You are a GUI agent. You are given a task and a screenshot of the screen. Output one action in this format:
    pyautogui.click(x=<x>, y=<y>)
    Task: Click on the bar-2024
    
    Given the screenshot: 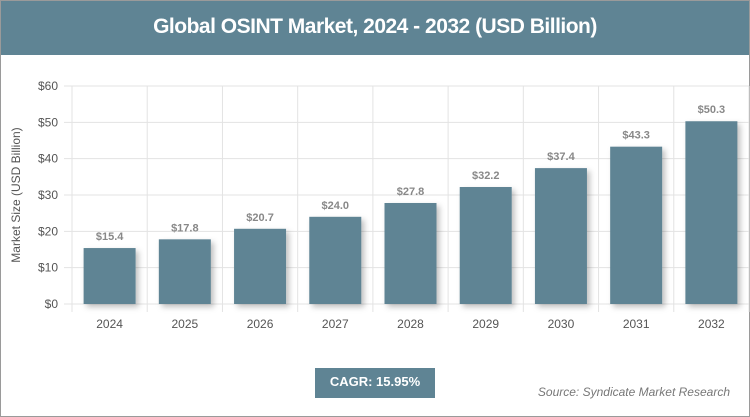 What is the action you would take?
    pyautogui.click(x=109, y=276)
    